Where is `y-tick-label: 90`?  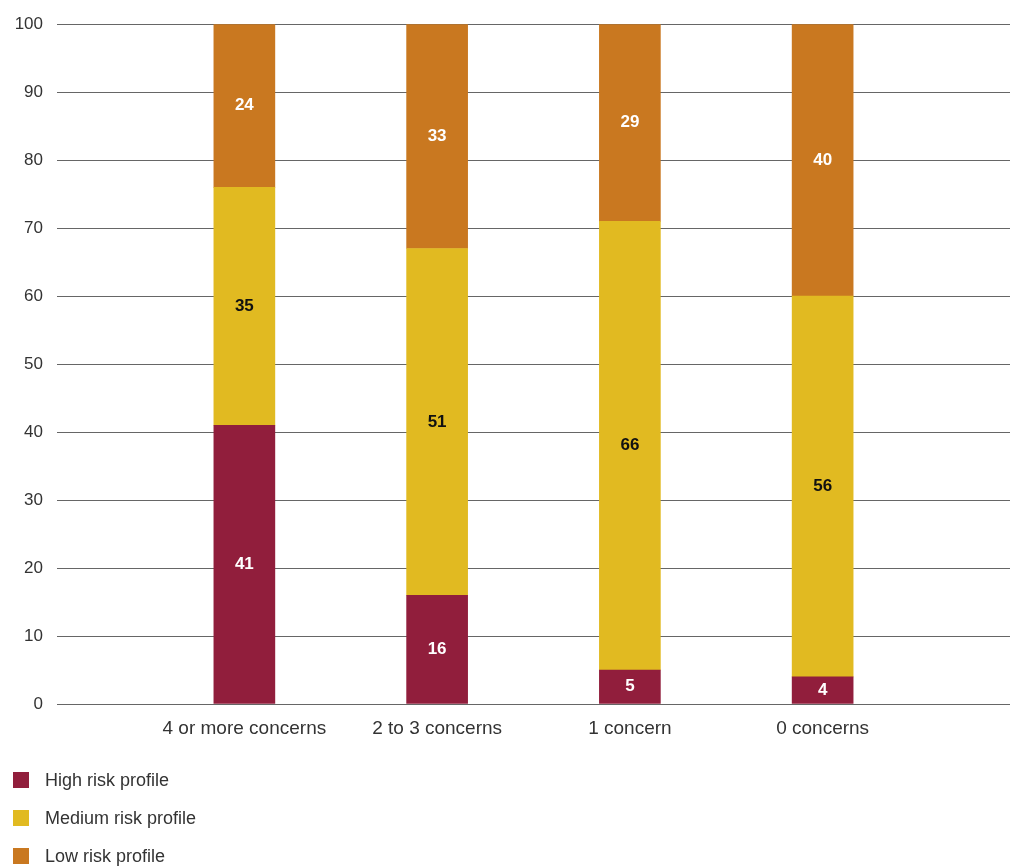
y-tick-label: 90 is located at coordinates (33, 91).